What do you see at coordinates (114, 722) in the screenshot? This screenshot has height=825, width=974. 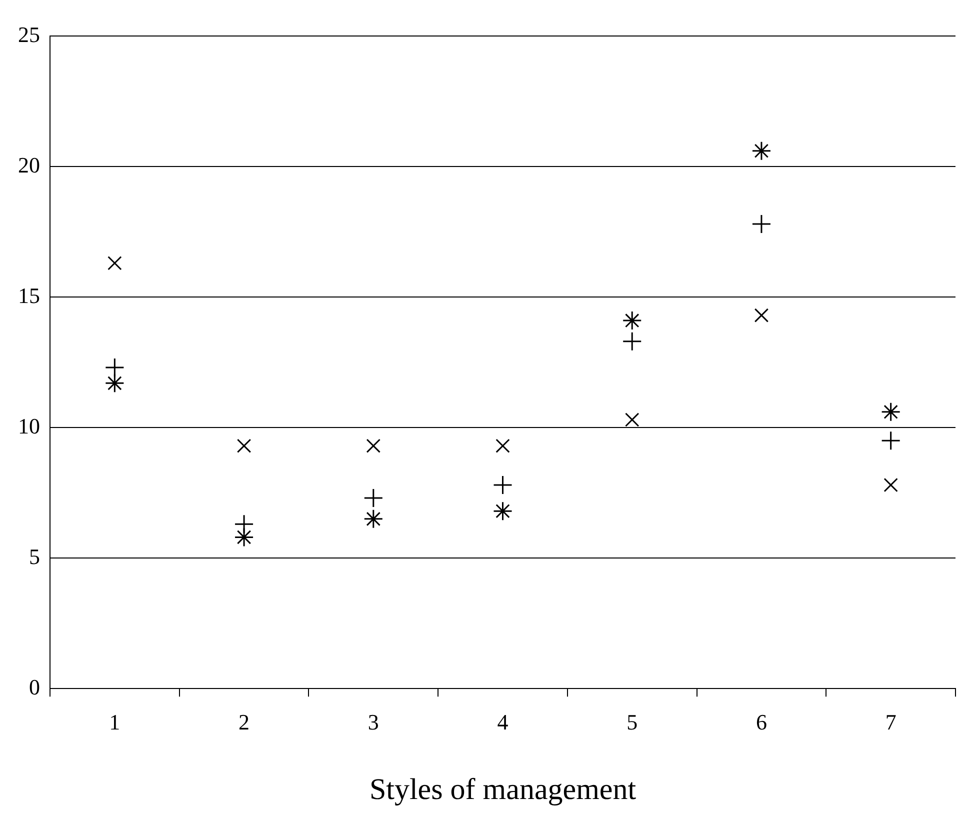 I see `x-tick-label: 1` at bounding box center [114, 722].